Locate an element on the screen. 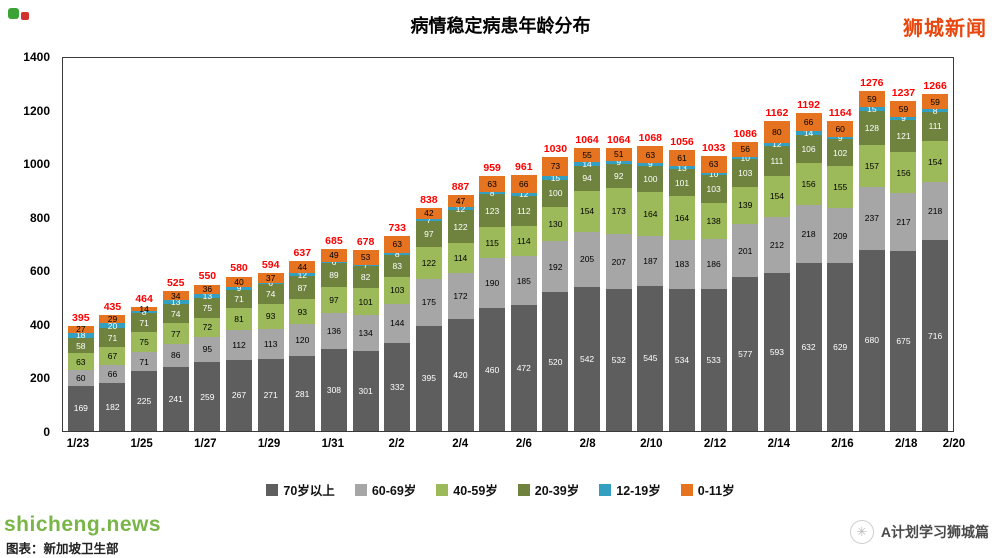  x-tick-label: 1/29 is located at coordinates (269, 444).